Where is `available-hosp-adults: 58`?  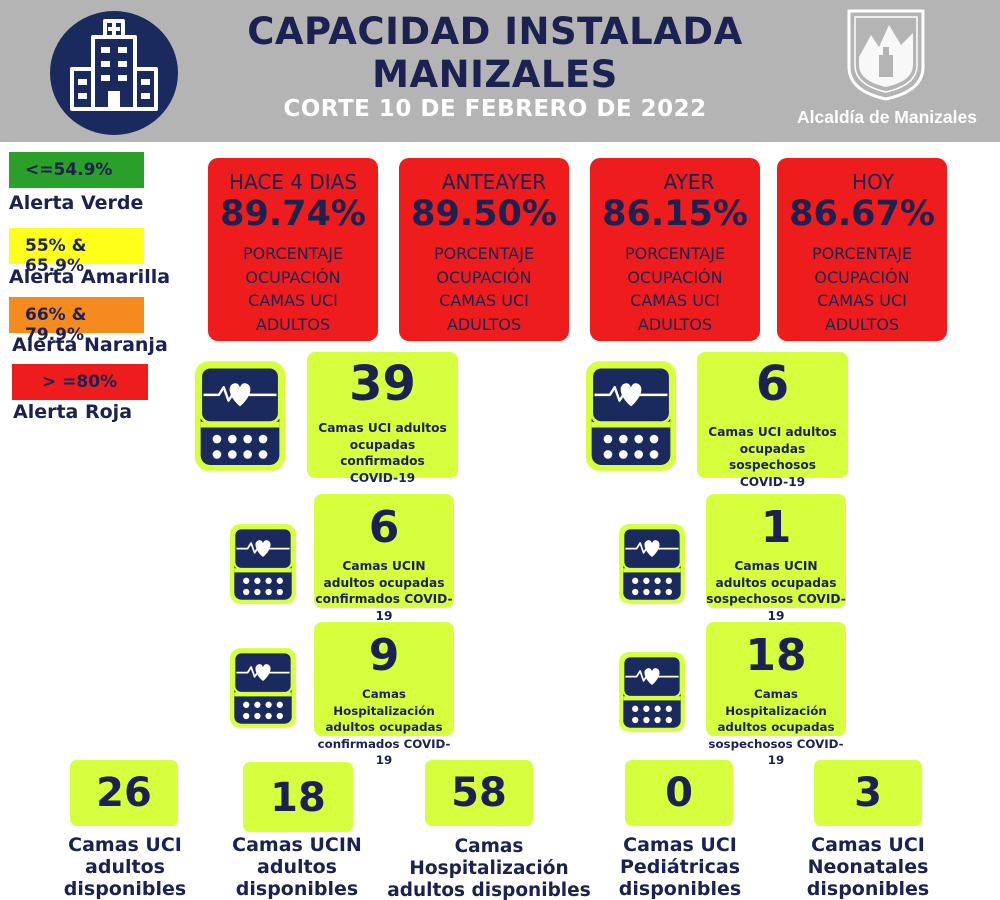 available-hosp-adults: 58 is located at coordinates (479, 793).